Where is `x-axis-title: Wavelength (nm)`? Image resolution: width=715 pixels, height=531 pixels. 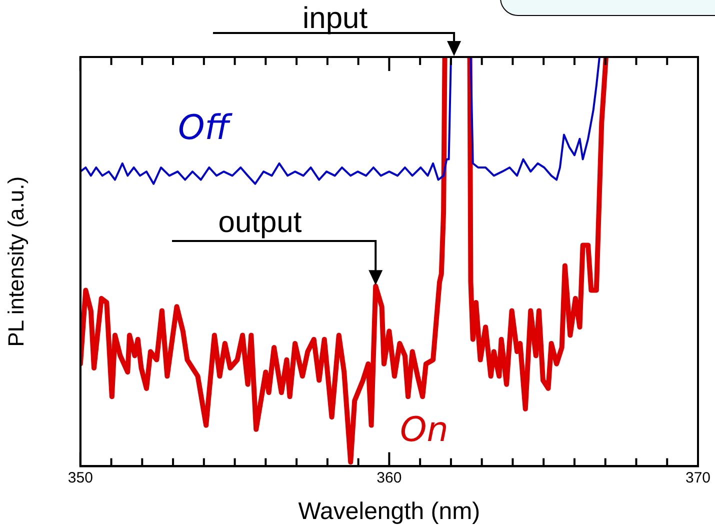
x-axis-title: Wavelength (nm) is located at coordinates (389, 512).